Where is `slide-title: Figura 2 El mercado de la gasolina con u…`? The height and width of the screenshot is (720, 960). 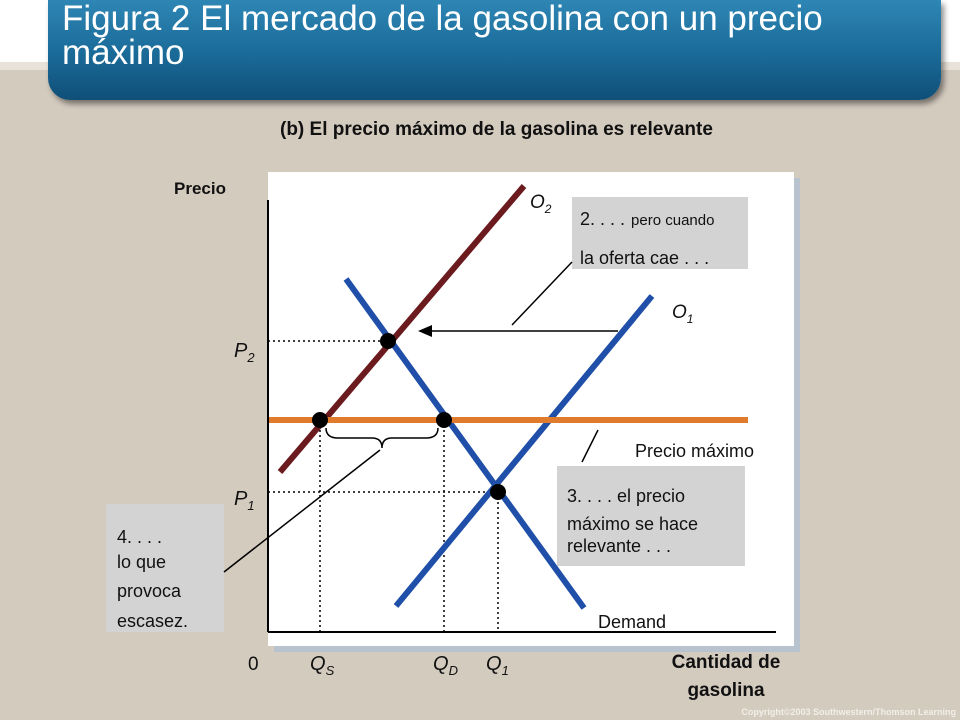 slide-title: Figura 2 El mercado de la gasolina con u… is located at coordinates (442, 36).